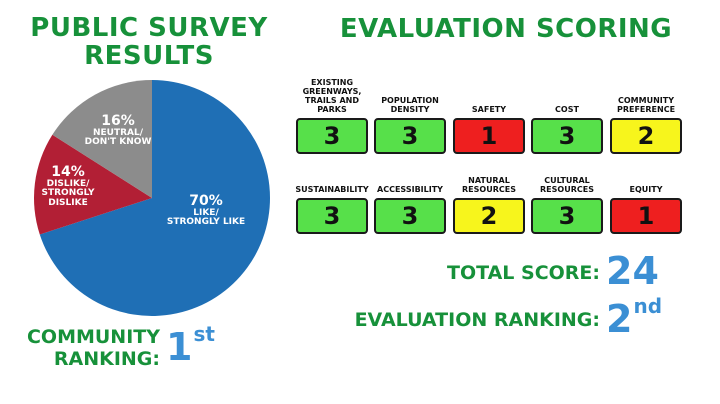 The image size is (720, 404). I want to click on criterion-label: ACCESSIBILITY, so click(410, 174).